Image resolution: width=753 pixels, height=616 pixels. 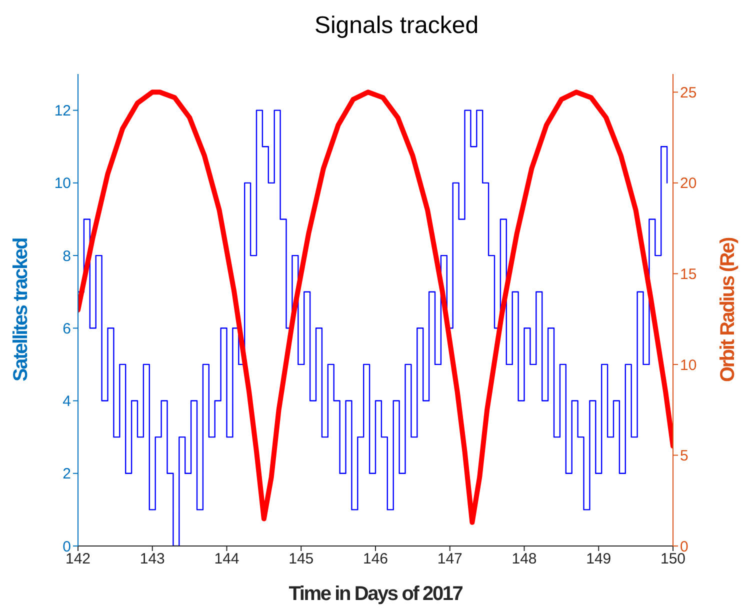 What do you see at coordinates (66, 401) in the screenshot?
I see `y-tick-label: 4` at bounding box center [66, 401].